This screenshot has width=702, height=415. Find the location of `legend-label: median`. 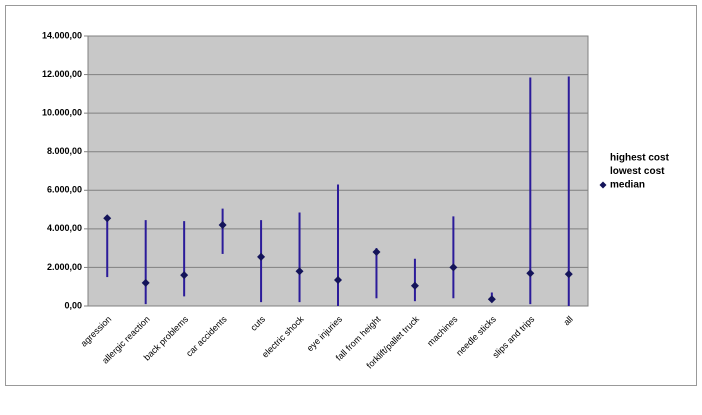

legend-label: median is located at coordinates (627, 185).